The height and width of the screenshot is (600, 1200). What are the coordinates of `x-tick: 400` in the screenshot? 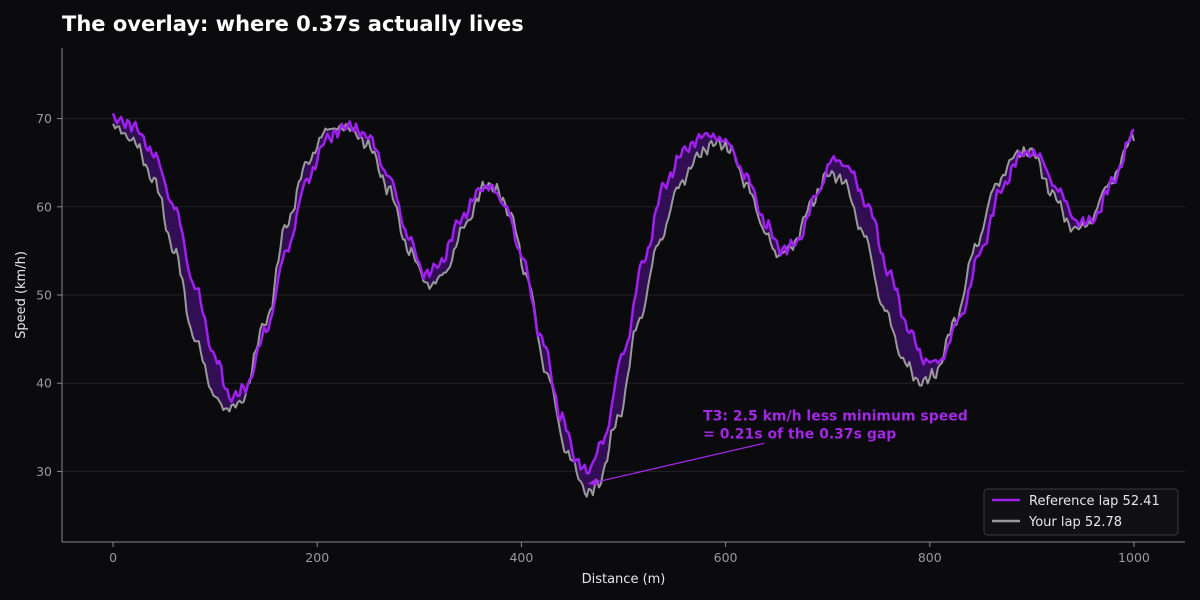 It's located at (521, 553).